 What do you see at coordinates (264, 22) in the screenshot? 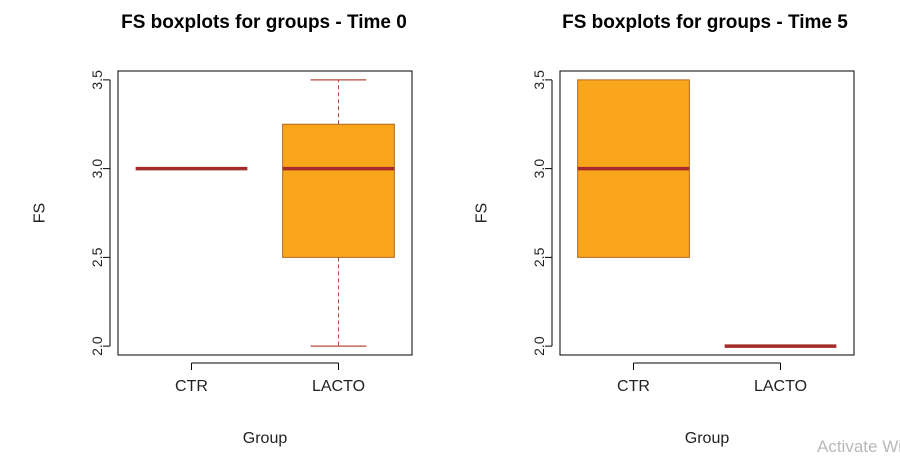
I see `chart-title: FS boxplots for groups - Time 0` at bounding box center [264, 22].